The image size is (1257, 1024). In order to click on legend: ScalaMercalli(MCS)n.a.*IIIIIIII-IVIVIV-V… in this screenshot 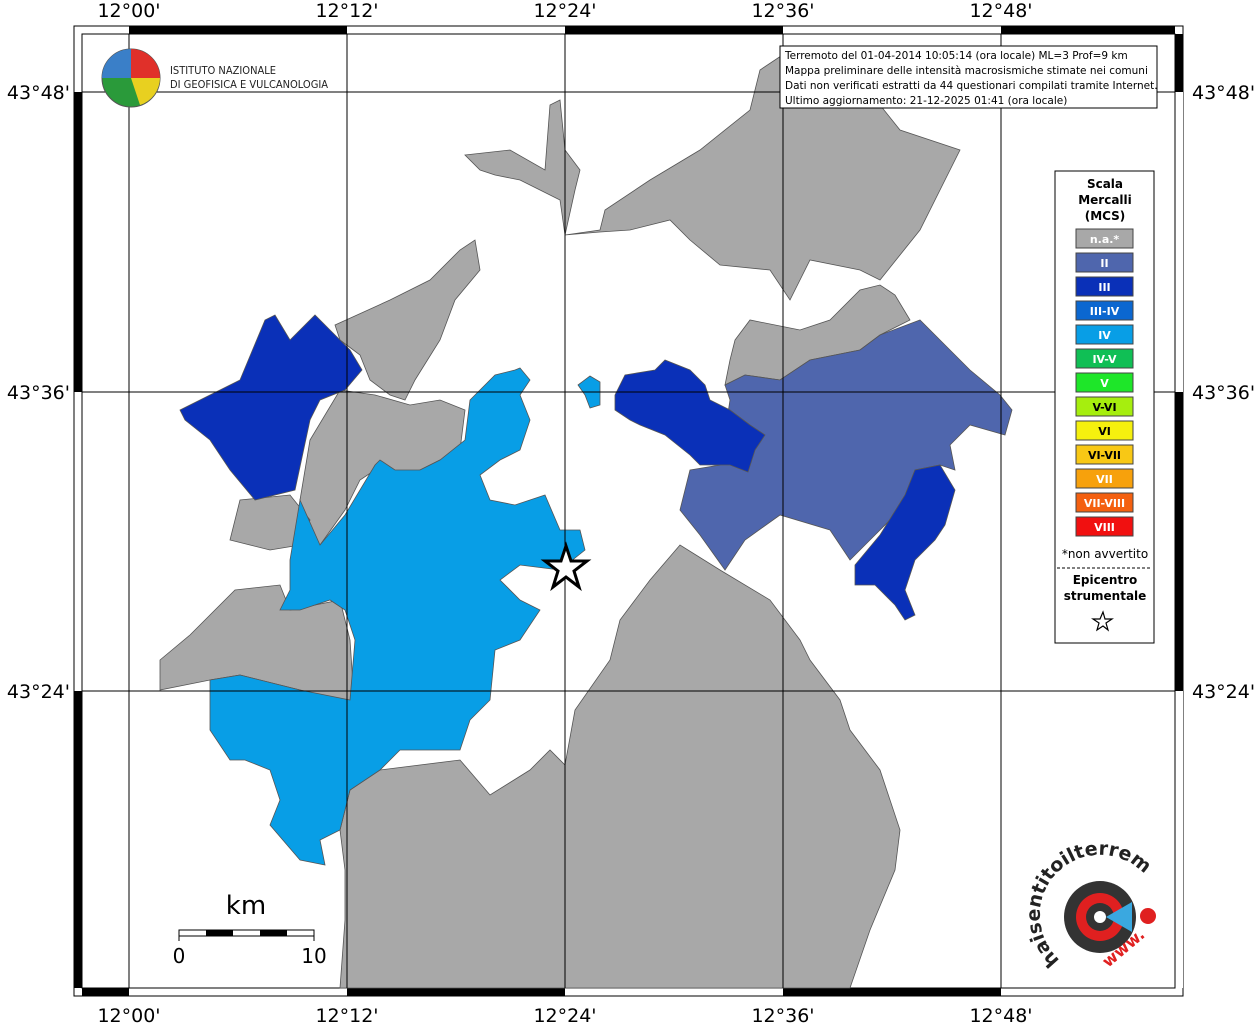, I will do `click(1104, 404)`.